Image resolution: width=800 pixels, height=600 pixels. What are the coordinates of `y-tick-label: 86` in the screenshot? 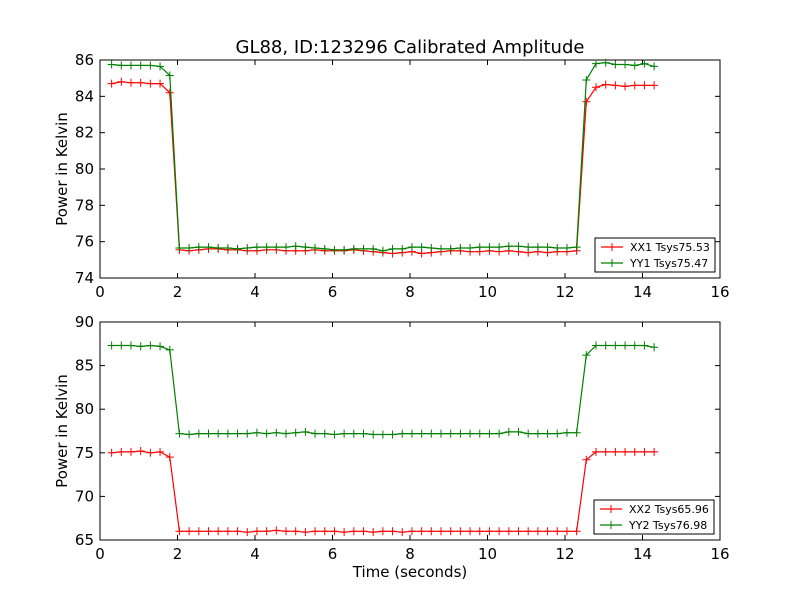 It's located at (84, 60).